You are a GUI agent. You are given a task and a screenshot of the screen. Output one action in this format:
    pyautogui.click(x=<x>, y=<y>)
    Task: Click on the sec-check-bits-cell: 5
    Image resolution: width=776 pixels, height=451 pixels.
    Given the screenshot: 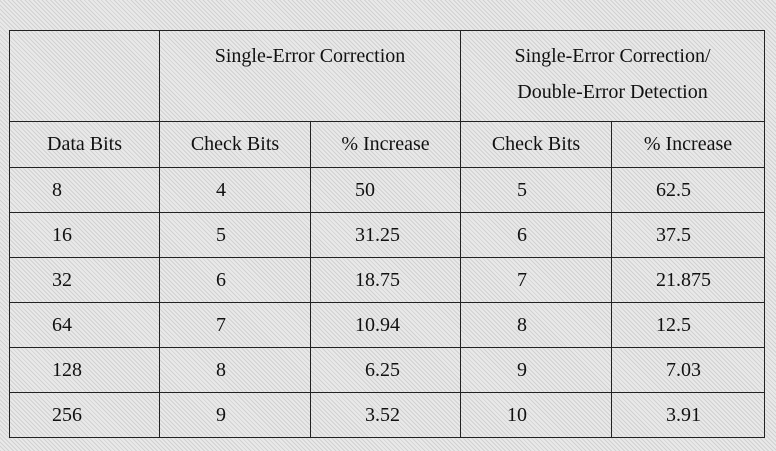 What is the action you would take?
    pyautogui.click(x=235, y=235)
    